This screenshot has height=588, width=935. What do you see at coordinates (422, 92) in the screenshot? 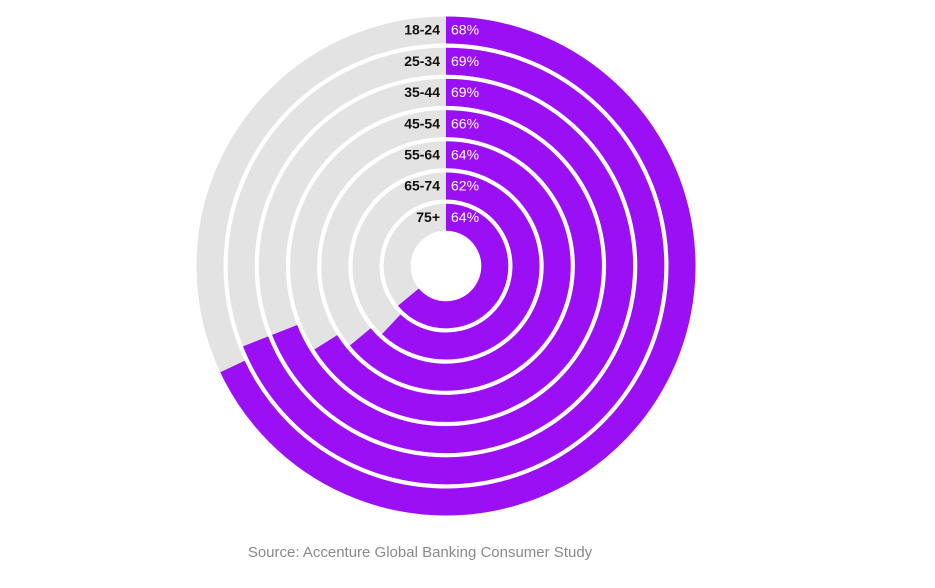
I see `category-label: 35-44` at bounding box center [422, 92].